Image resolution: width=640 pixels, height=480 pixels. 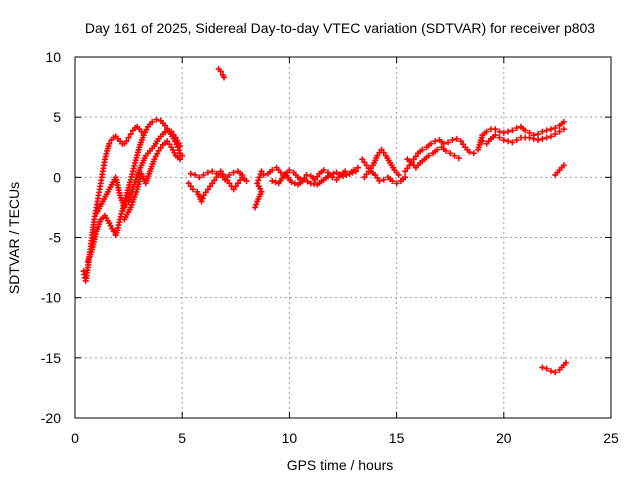 I want to click on y-tick-label: -10, so click(x=51, y=298).